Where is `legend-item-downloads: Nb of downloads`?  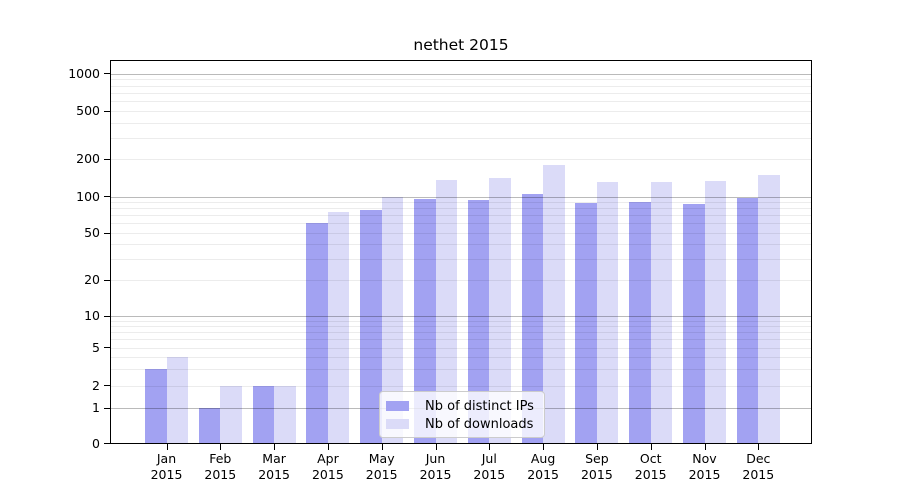
legend-item-downloads: Nb of downloads is located at coordinates (462, 424).